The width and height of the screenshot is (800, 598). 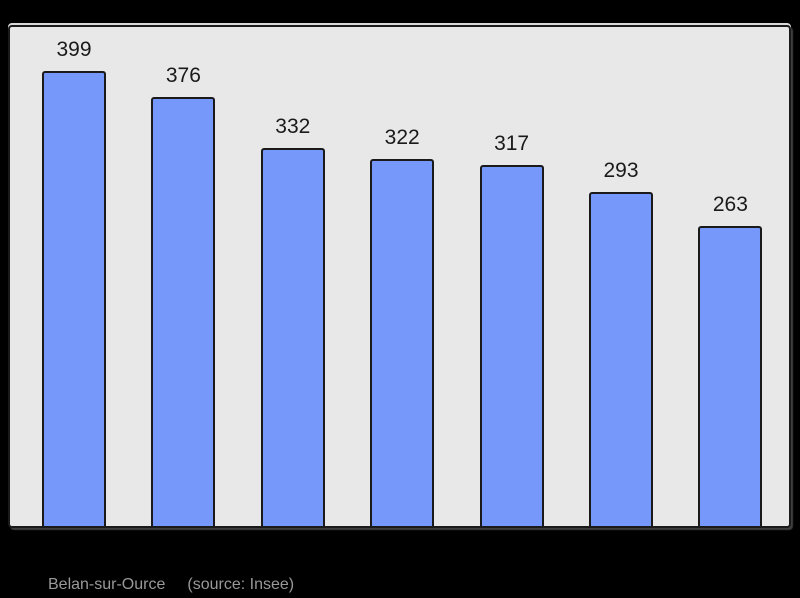 I want to click on caption-title: Belan-sur-Ource, so click(x=107, y=584).